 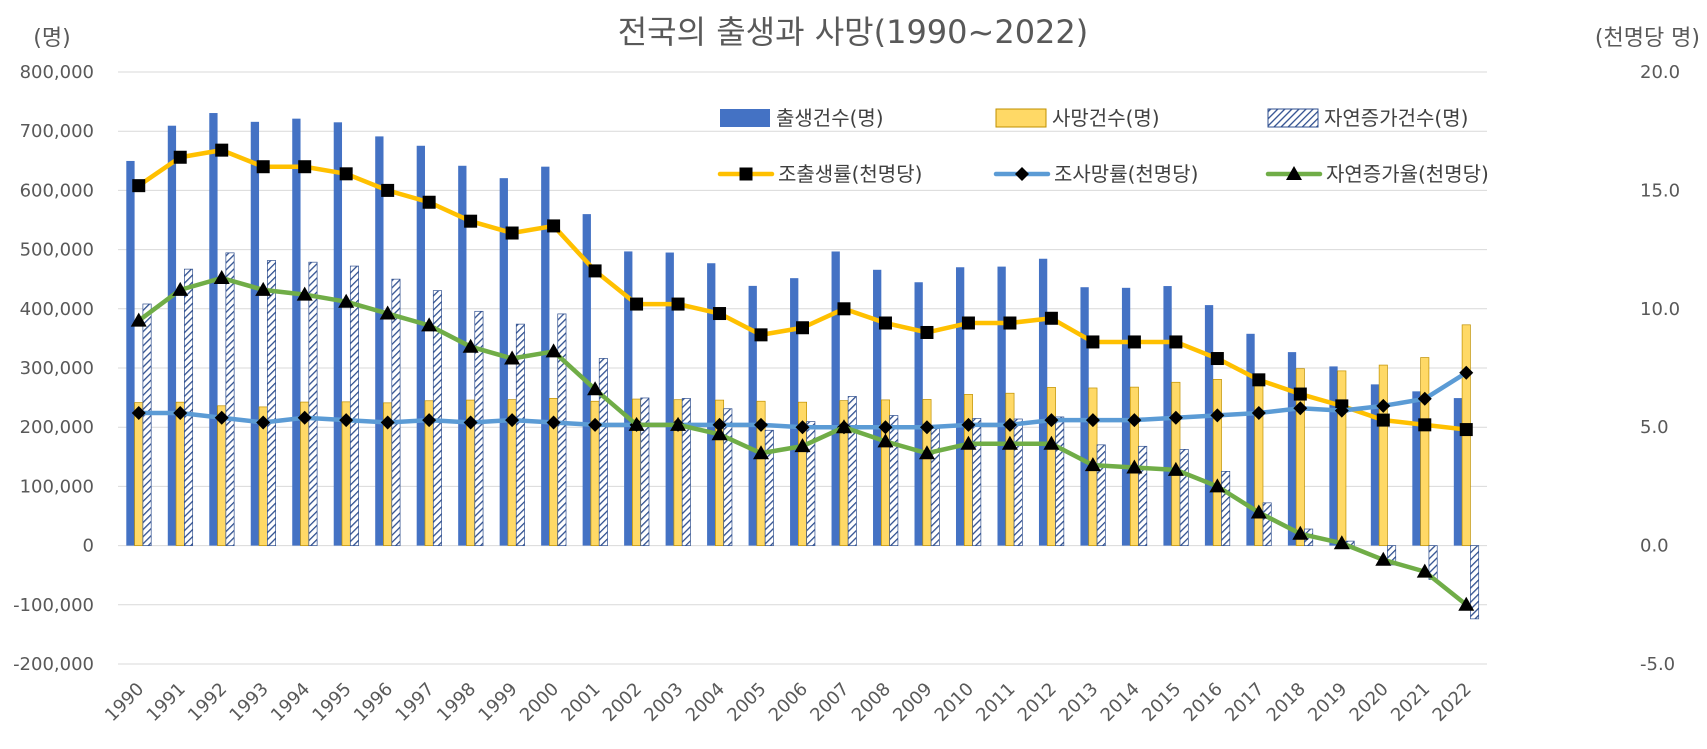 What do you see at coordinates (1161, 702) in the screenshot?
I see `x-axis-tick-label: 2015` at bounding box center [1161, 702].